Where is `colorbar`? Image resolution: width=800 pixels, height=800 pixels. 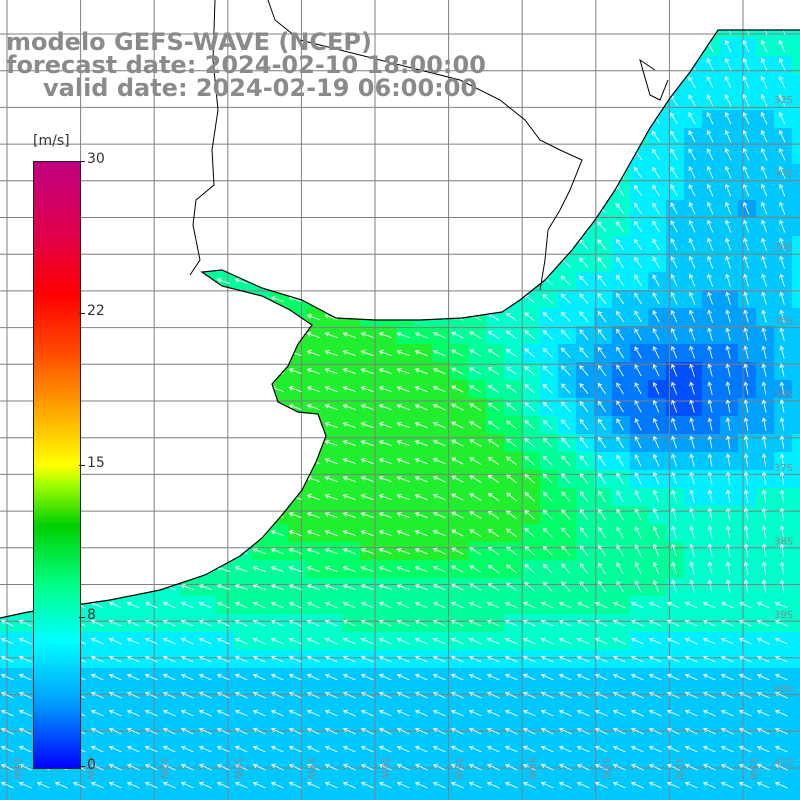 colorbar is located at coordinates (57, 465).